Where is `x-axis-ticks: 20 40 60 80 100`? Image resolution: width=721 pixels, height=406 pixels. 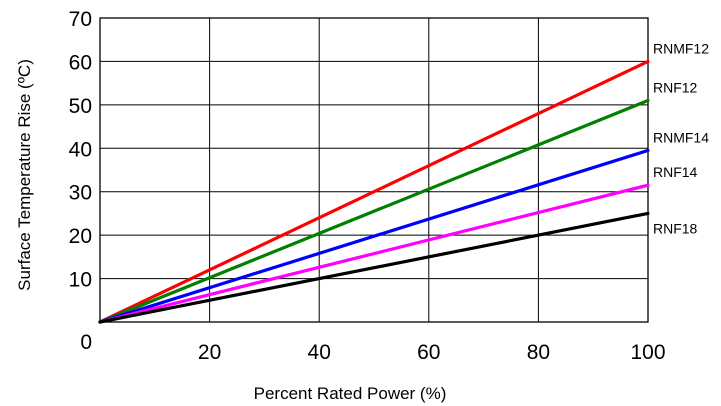
x-axis-ticks: 20 40 60 80 100 is located at coordinates (432, 352).